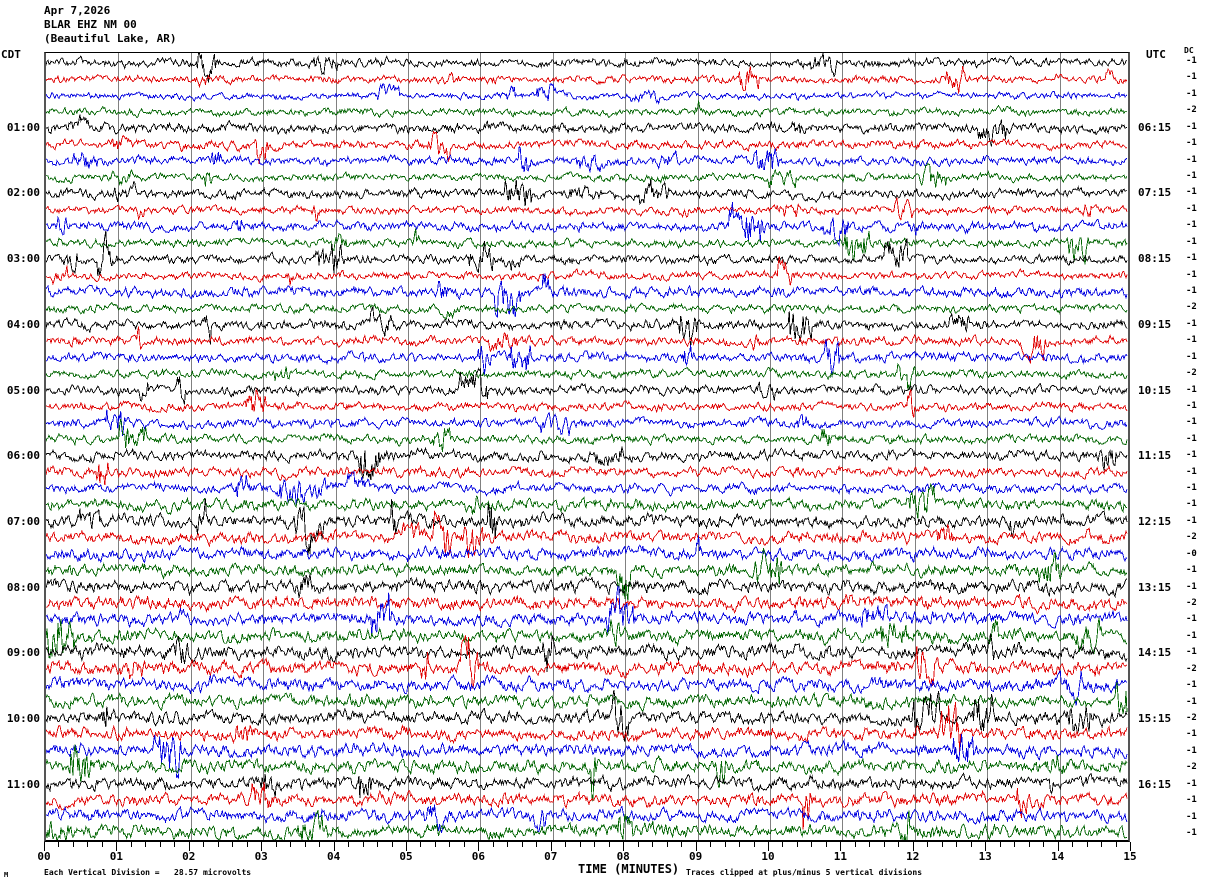  What do you see at coordinates (1057, 856) in the screenshot?
I see `x-label-14: 14` at bounding box center [1057, 856].